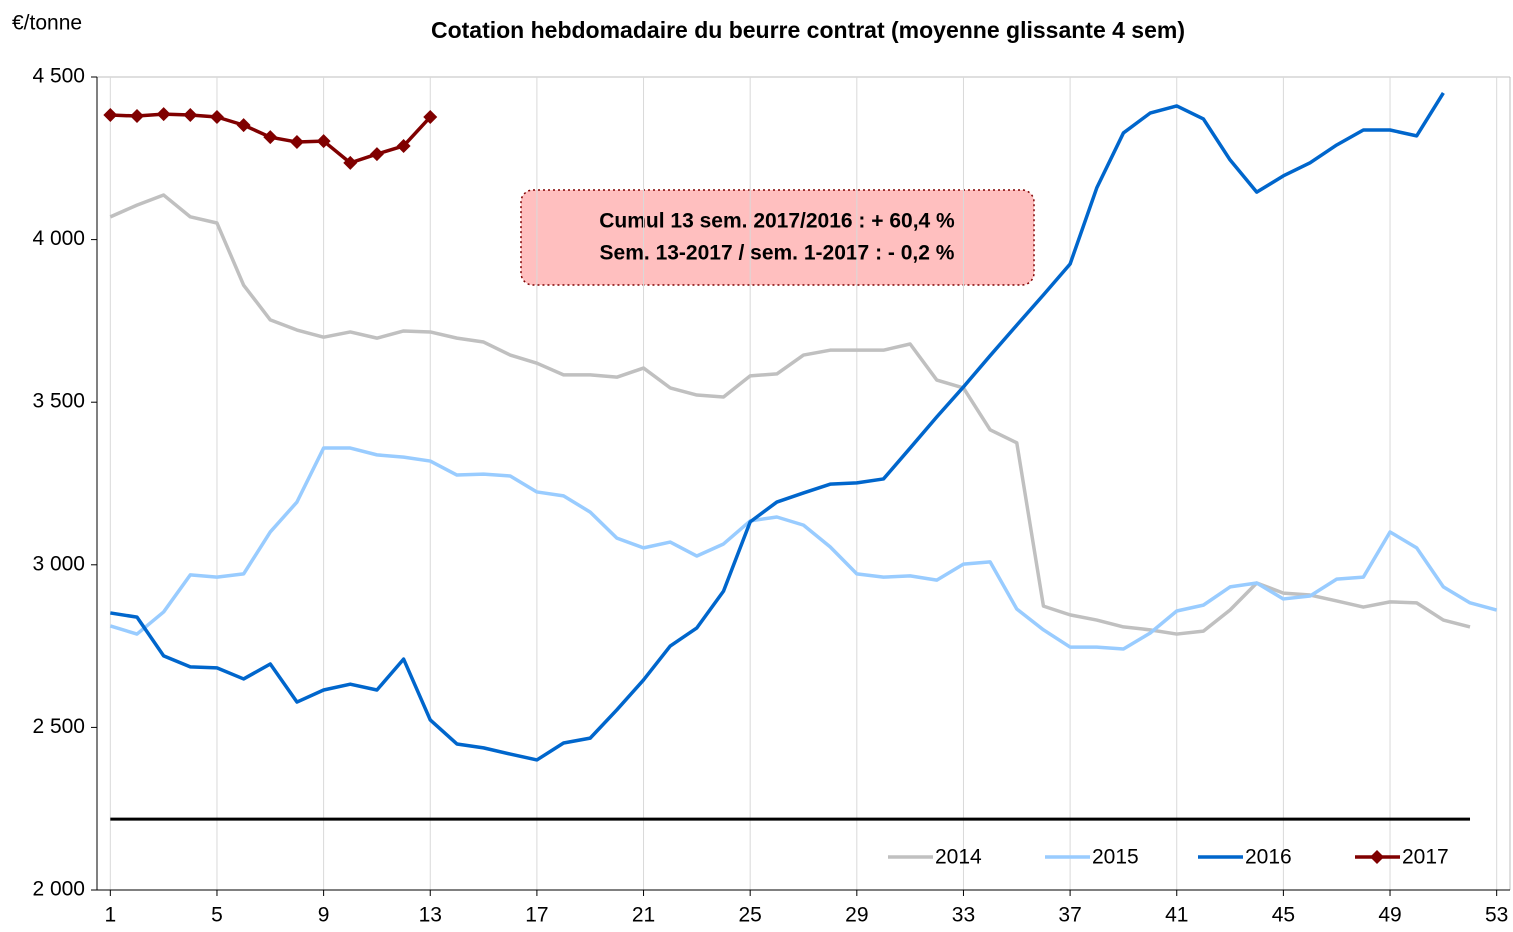 The width and height of the screenshot is (1513, 932). I want to click on annotation-box, so click(777, 237).